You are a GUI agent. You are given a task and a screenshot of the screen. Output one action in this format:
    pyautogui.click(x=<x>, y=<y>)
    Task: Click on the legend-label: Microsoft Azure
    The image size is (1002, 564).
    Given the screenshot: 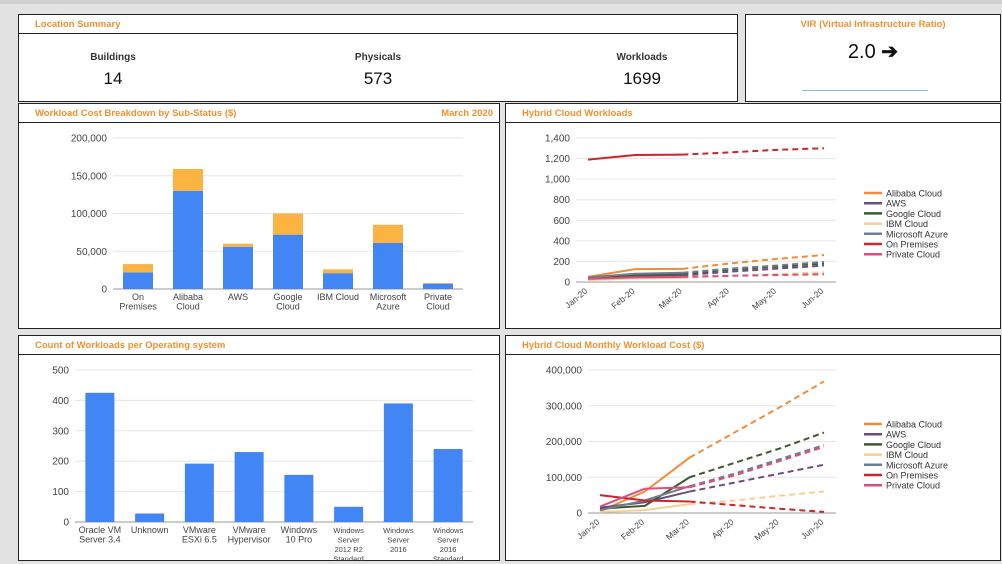 What is the action you would take?
    pyautogui.click(x=917, y=234)
    